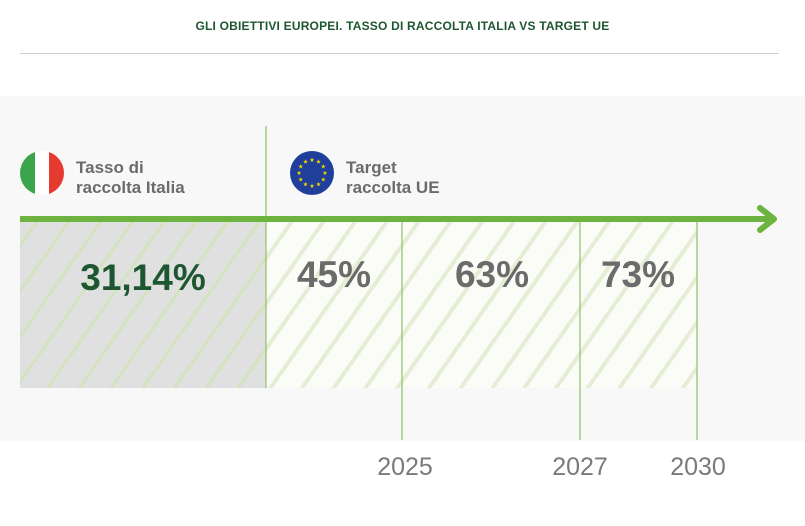 The width and height of the screenshot is (805, 526). Describe the element at coordinates (492, 274) in the screenshot. I see `target-value-2027: 63%` at that location.